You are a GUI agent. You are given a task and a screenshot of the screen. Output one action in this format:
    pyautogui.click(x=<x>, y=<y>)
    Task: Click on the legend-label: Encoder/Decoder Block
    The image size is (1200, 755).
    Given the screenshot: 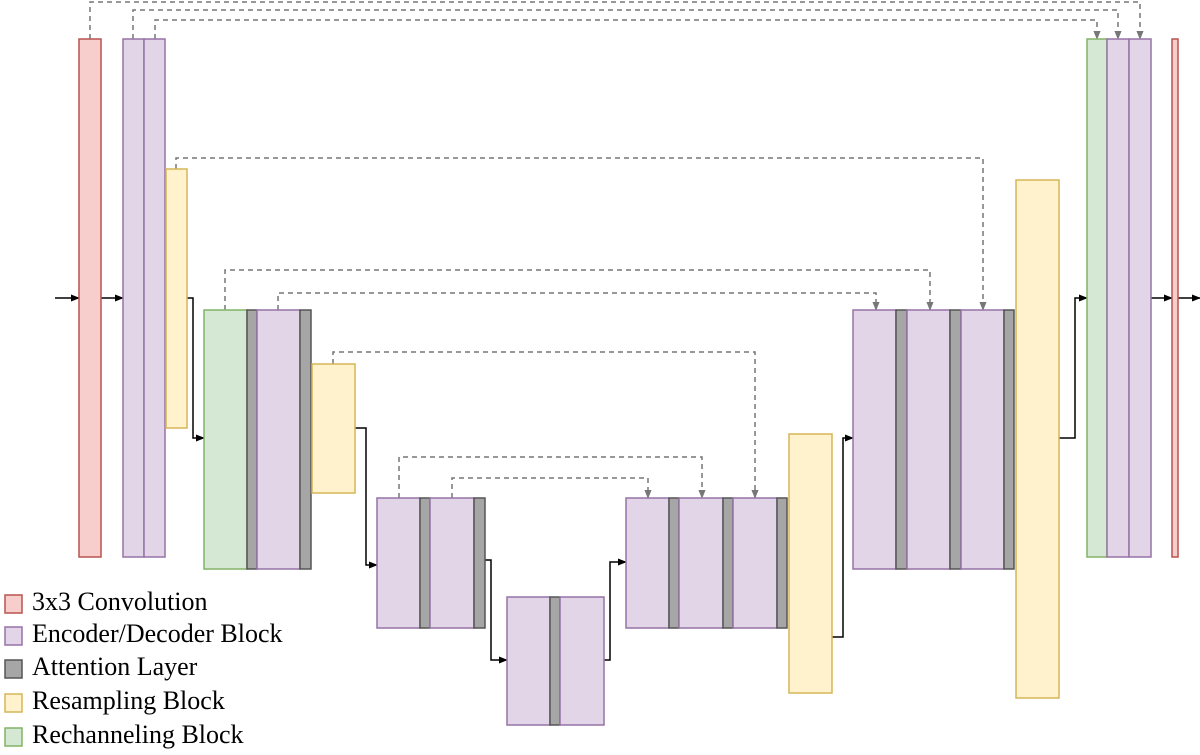 What is the action you would take?
    pyautogui.click(x=157, y=633)
    